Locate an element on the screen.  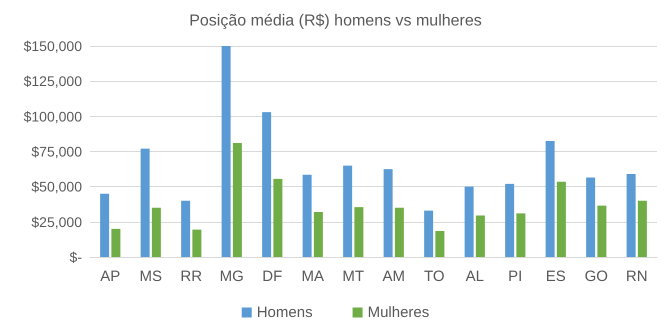
x-tick-label: MG is located at coordinates (232, 276).